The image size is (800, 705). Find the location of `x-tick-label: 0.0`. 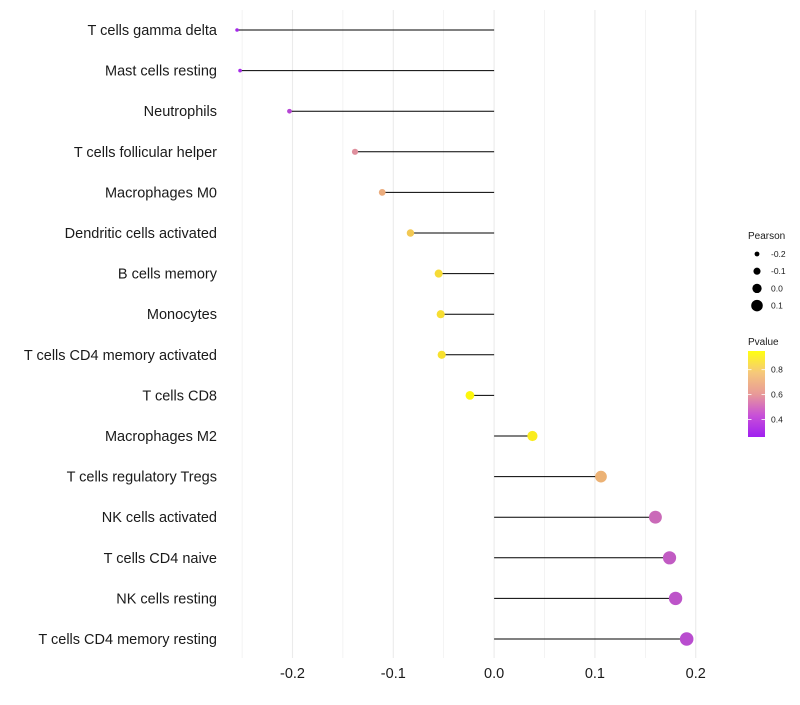

x-tick-label: 0.0 is located at coordinates (494, 674).